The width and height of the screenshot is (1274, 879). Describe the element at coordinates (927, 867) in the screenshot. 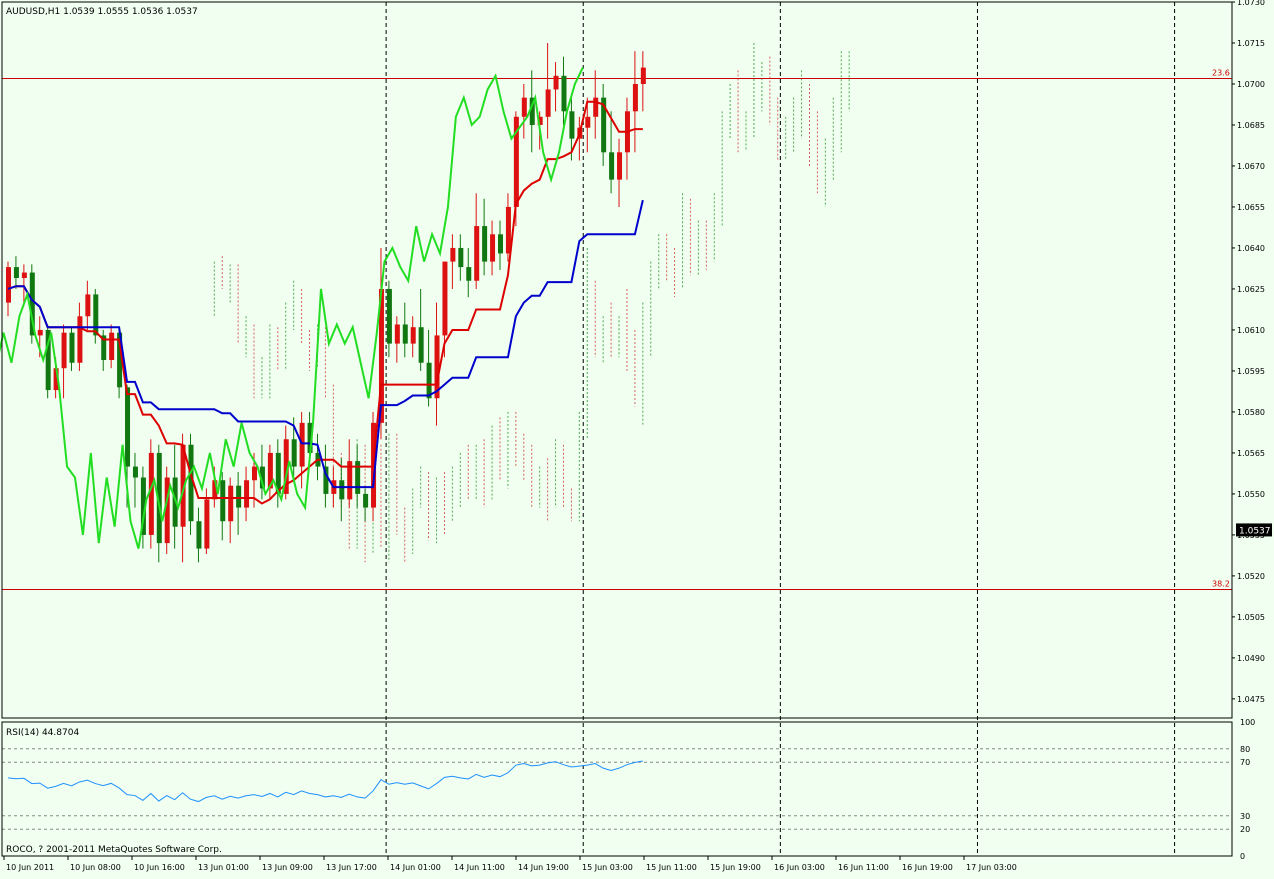

I see `x-tick-label: 16 Jun 19:00` at that location.